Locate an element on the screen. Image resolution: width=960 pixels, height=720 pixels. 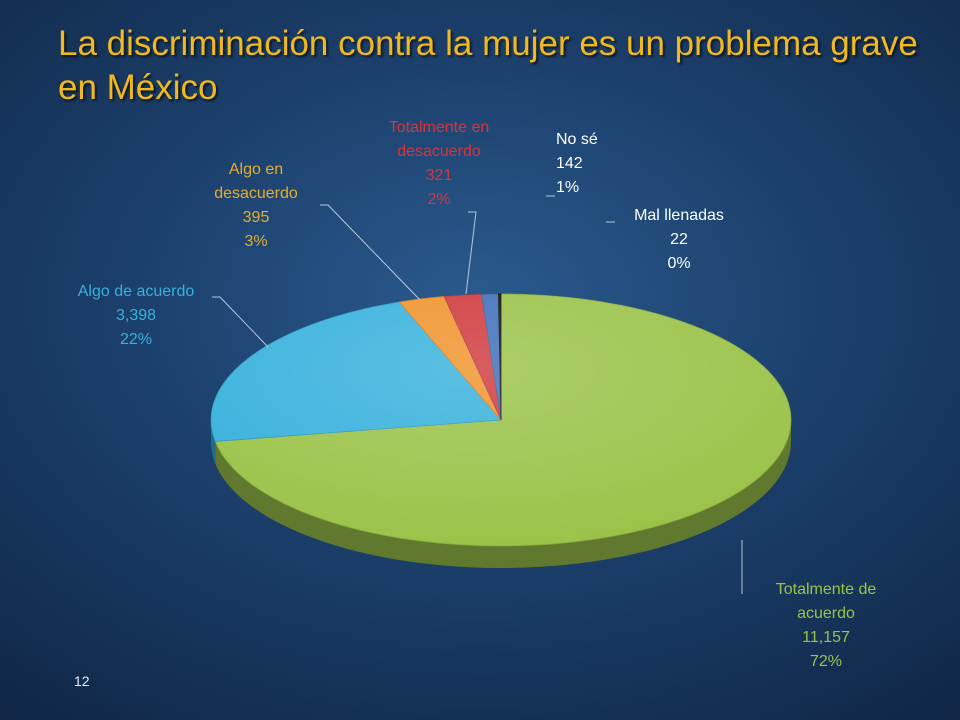
label-category-text: Totalmente en is located at coordinates (439, 127).